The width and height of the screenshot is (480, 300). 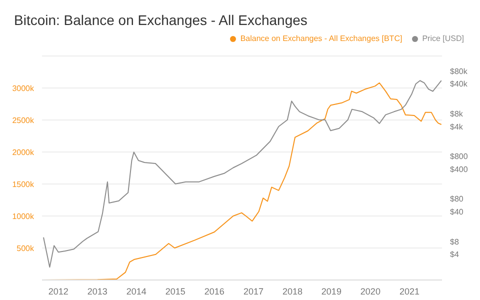 I want to click on x-tick-label: 2019, so click(x=331, y=291).